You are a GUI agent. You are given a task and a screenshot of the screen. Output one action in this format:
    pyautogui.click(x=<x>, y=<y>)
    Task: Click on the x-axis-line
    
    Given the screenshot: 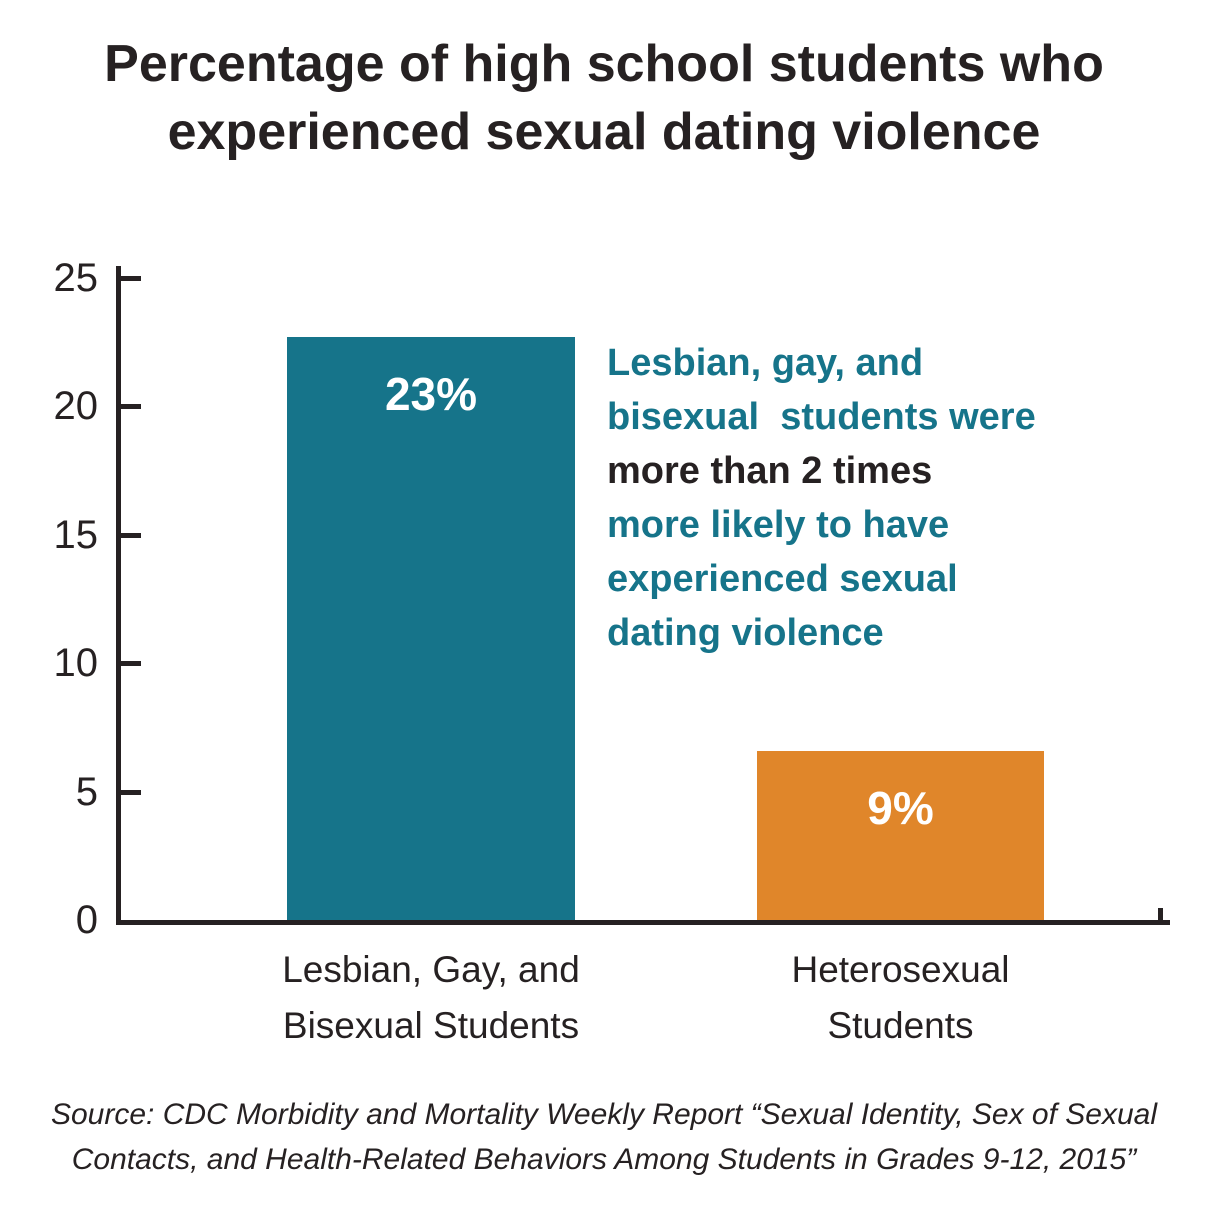 What is the action you would take?
    pyautogui.click(x=643, y=922)
    